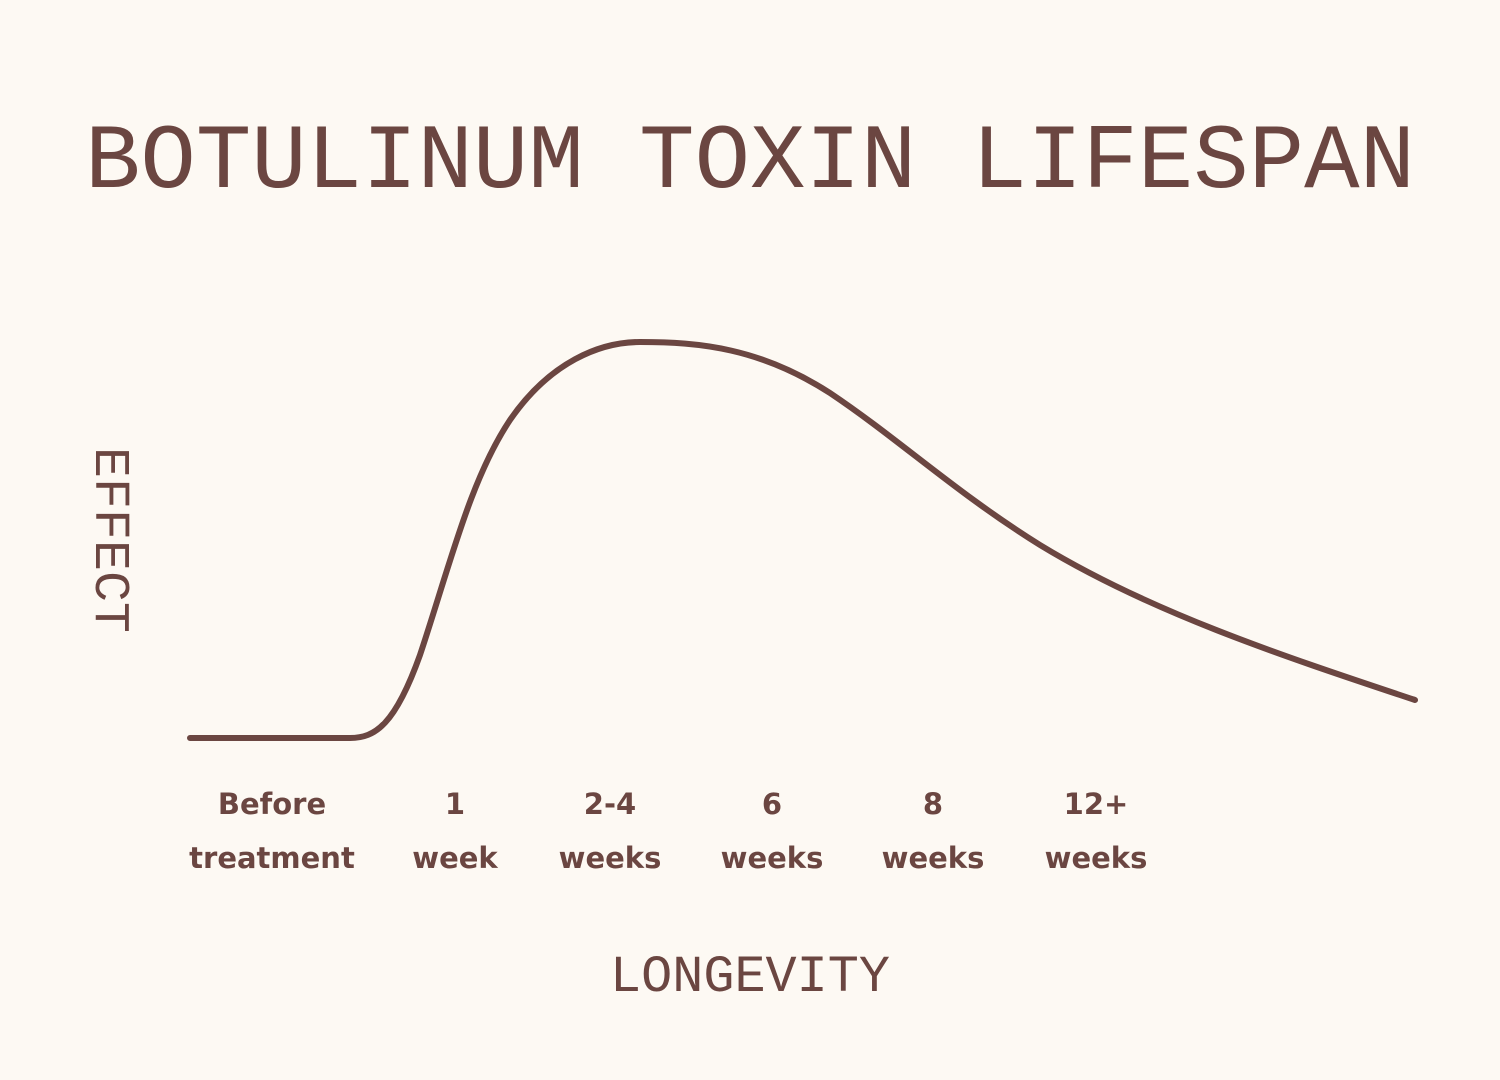 The image size is (1500, 1080). I want to click on x-label: treatment, so click(272, 858).